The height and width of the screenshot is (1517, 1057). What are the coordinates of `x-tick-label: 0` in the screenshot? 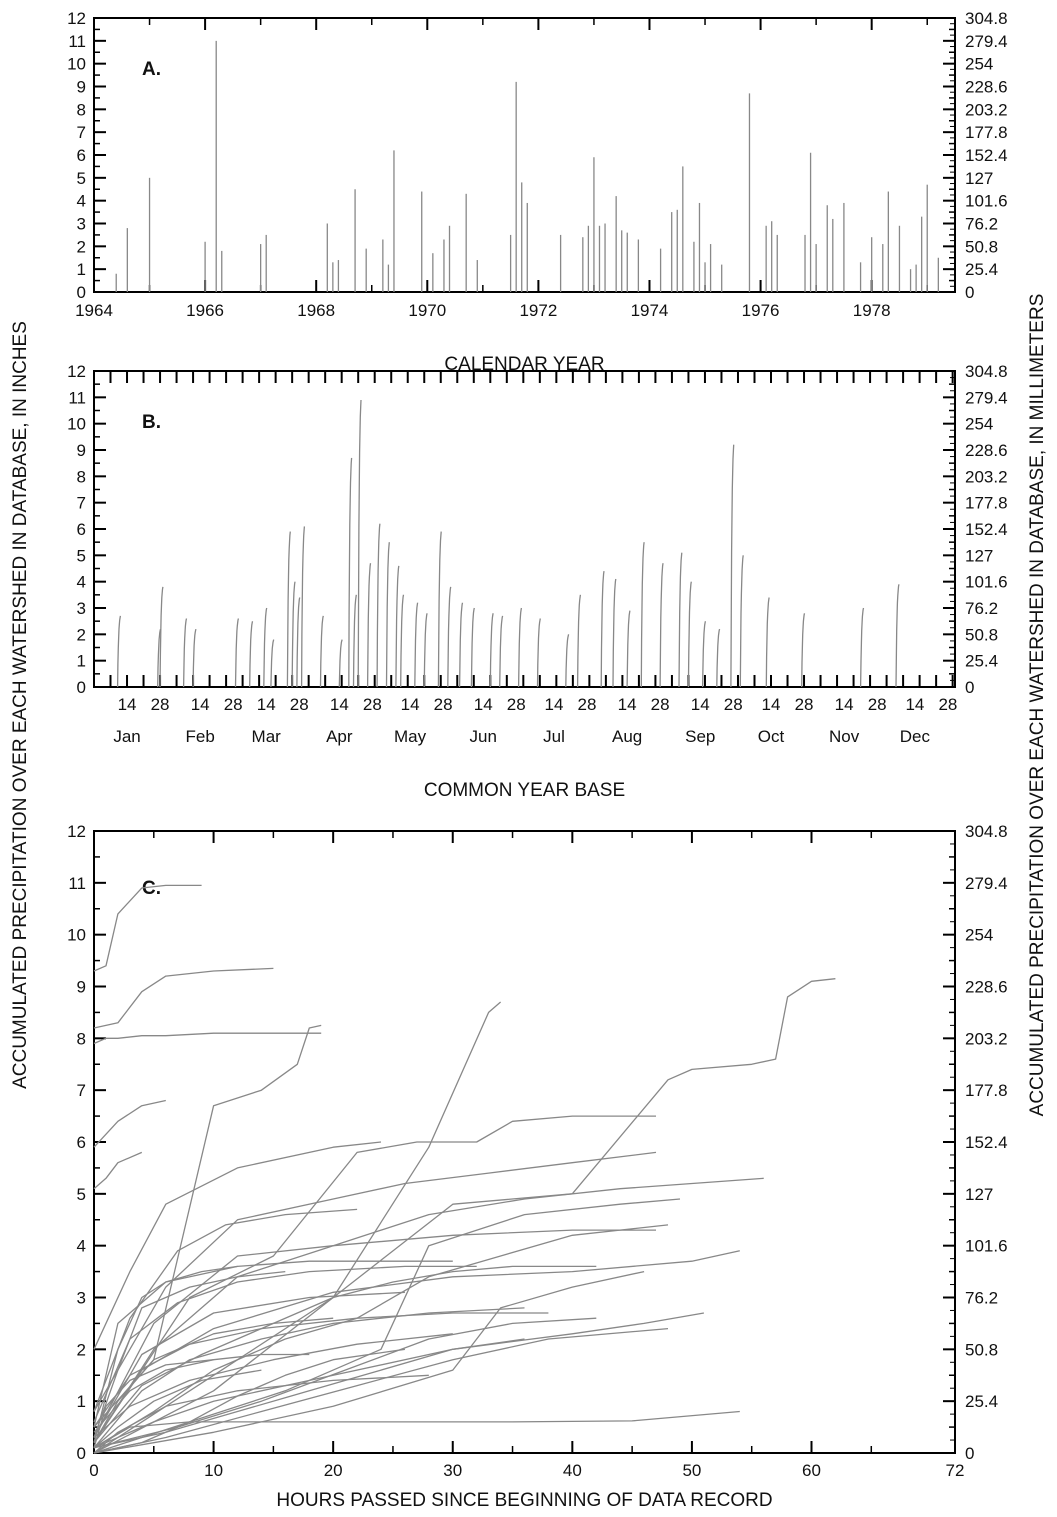 It's located at (93, 1470).